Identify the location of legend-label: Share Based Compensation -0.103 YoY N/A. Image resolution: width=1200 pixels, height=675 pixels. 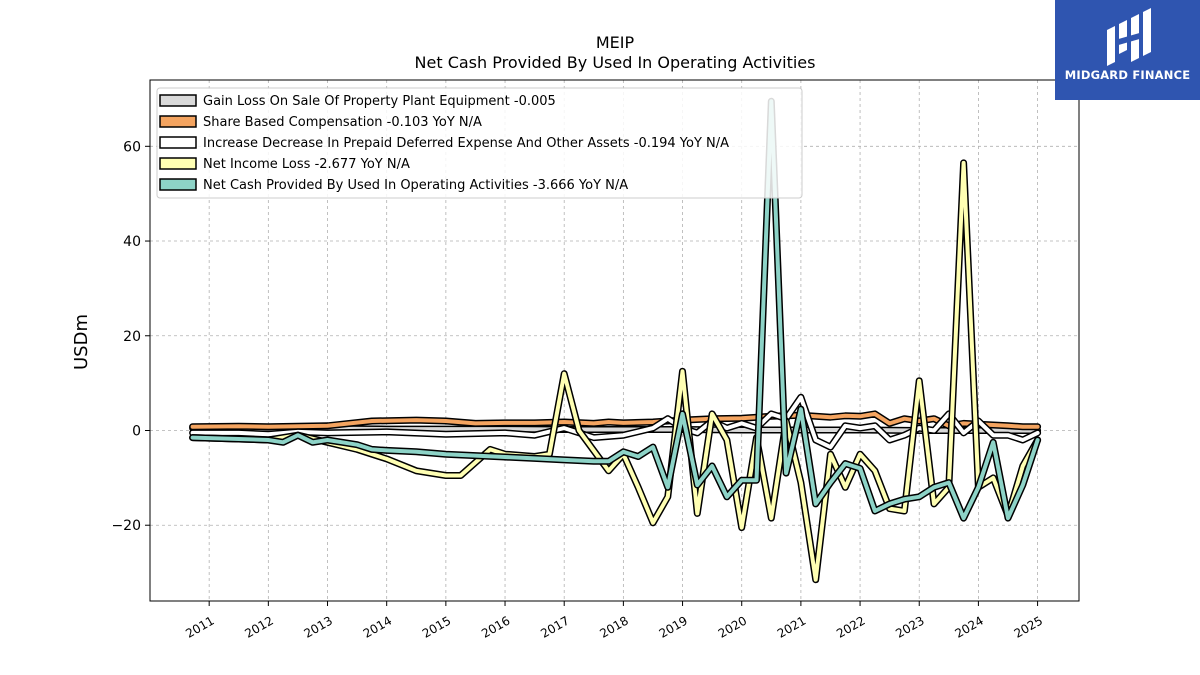
(342, 122).